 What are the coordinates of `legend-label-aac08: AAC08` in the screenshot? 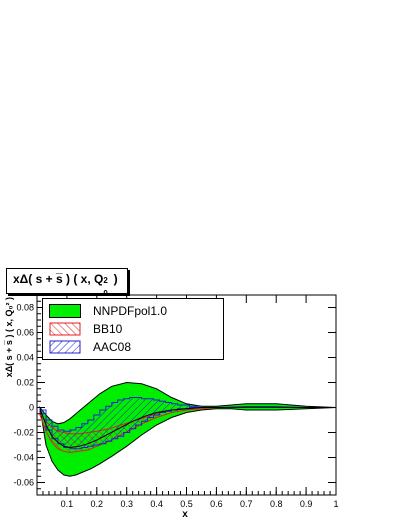 It's located at (112, 347).